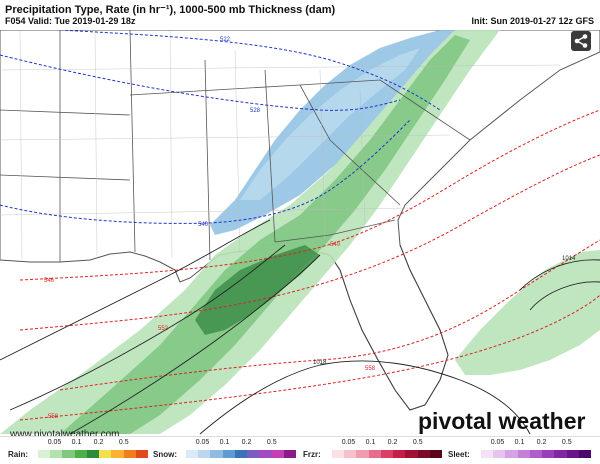 Image resolution: width=600 pixels, height=464 pixels. I want to click on label-552: 552, so click(163, 329).